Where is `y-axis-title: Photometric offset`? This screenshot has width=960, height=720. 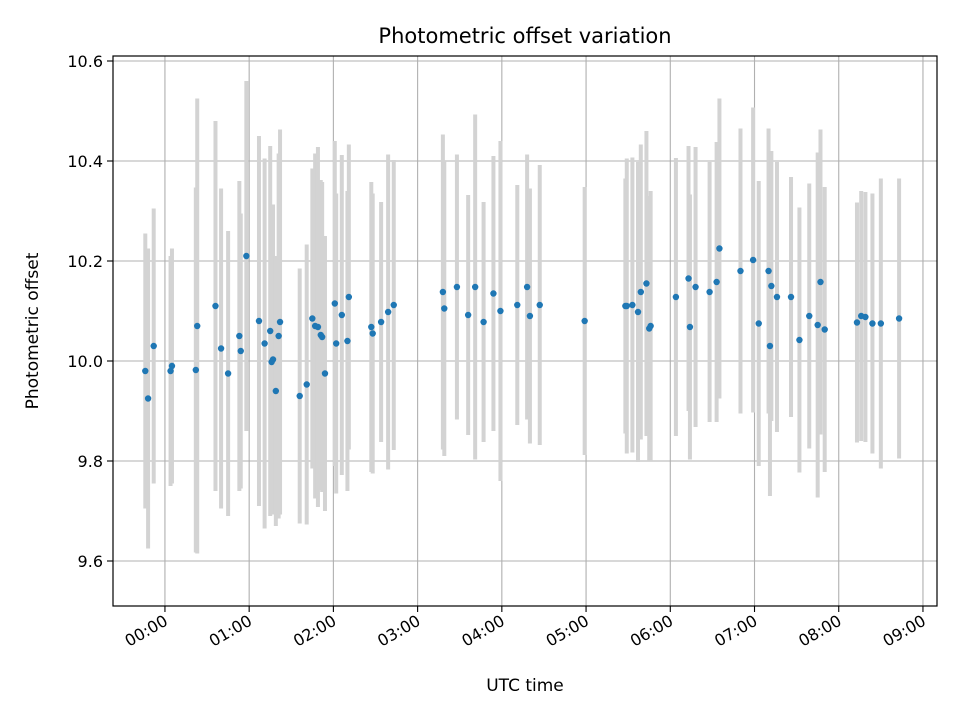
y-axis-title: Photometric offset is located at coordinates (33, 330).